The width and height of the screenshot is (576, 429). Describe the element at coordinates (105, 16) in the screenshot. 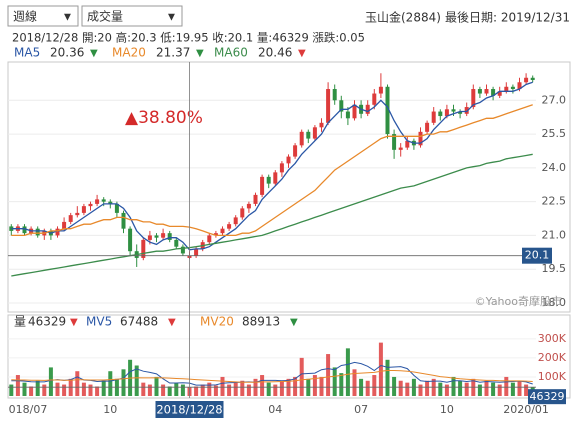

I see `select-text: 成交量` at that location.